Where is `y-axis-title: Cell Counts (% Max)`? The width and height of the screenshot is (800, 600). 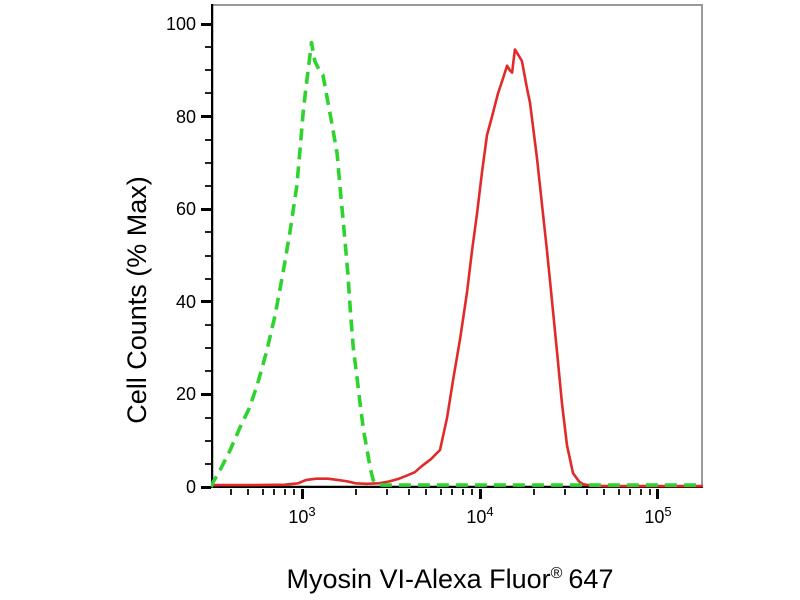
y-axis-title: Cell Counts (% Max) is located at coordinates (137, 300).